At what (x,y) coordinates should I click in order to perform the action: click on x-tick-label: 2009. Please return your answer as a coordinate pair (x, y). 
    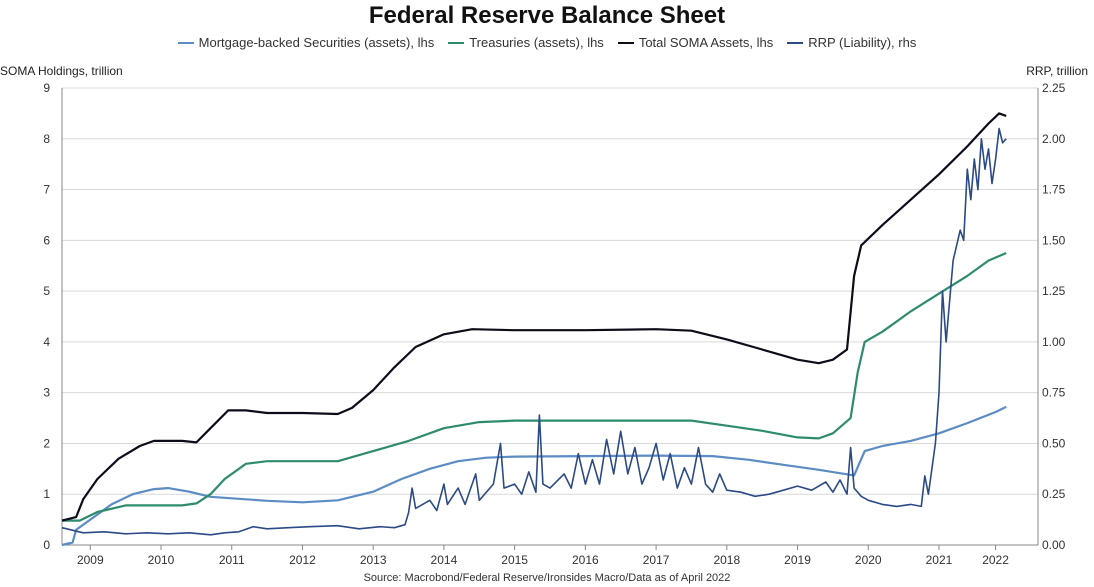
    Looking at the image, I should click on (90, 560).